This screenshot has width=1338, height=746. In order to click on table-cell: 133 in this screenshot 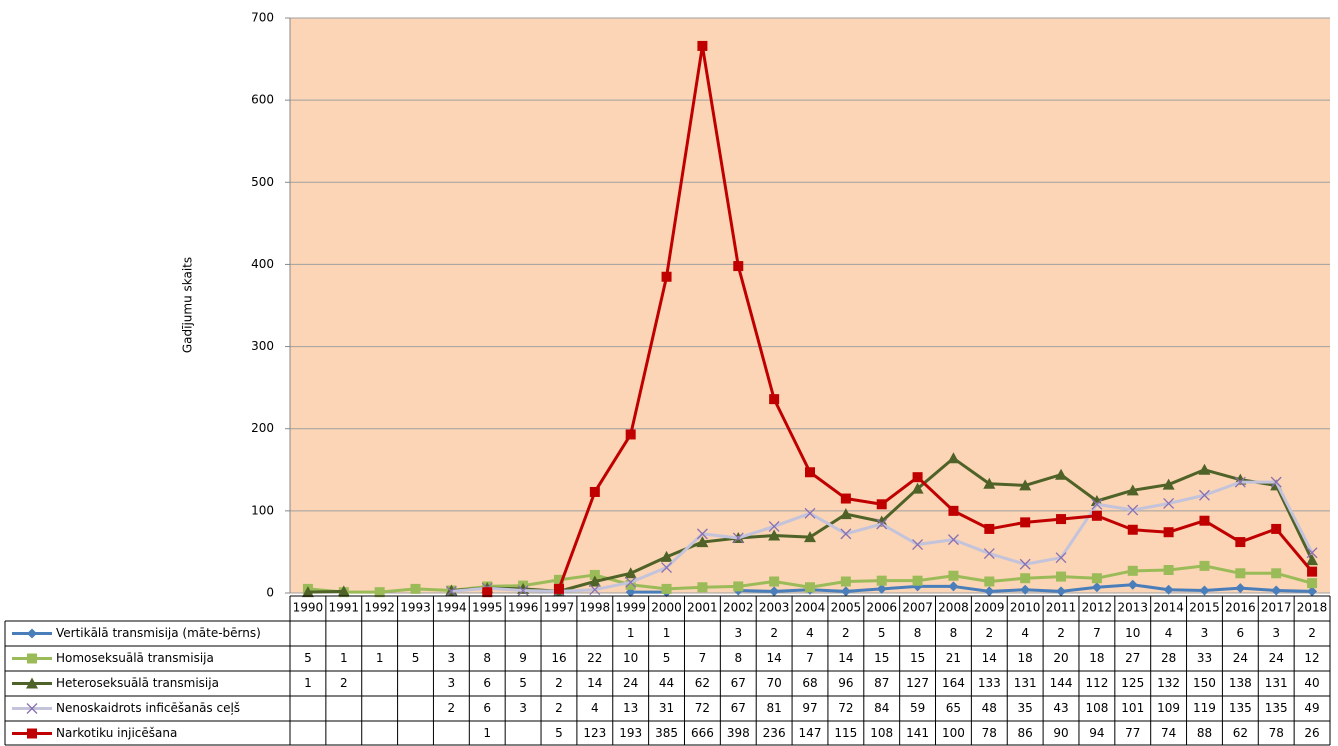, I will do `click(989, 683)`.